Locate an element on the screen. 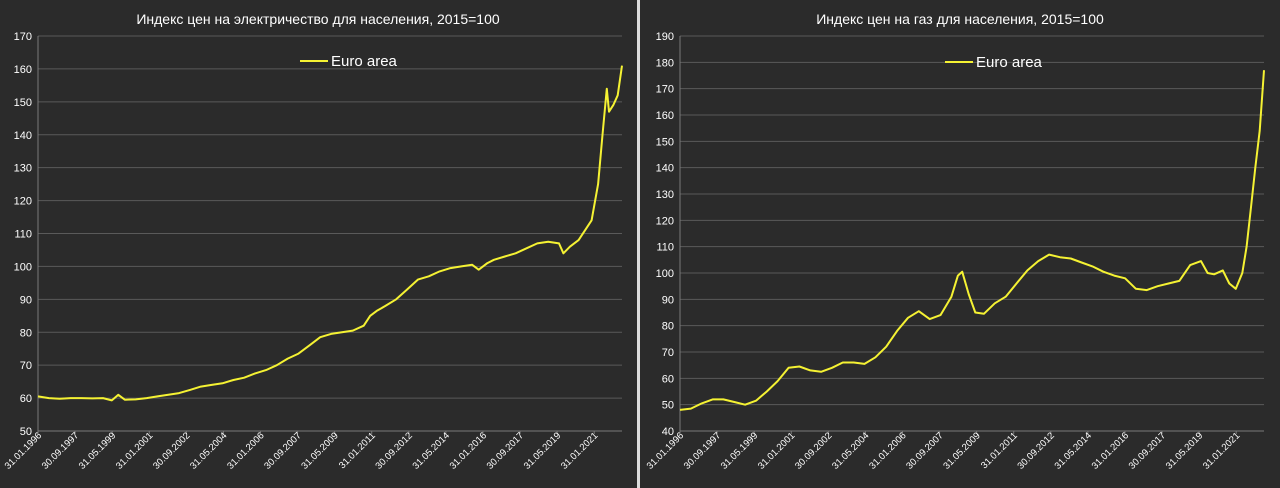 This screenshot has height=488, width=1280. y-tick-label: 40 is located at coordinates (668, 432).